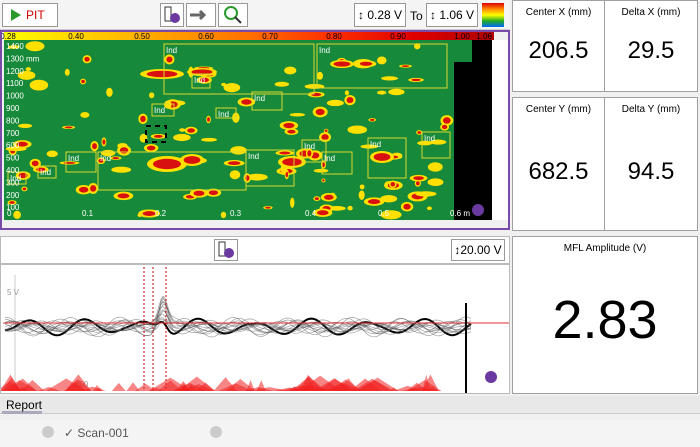  I want to click on scale-label: 1.06, so click(484, 36).